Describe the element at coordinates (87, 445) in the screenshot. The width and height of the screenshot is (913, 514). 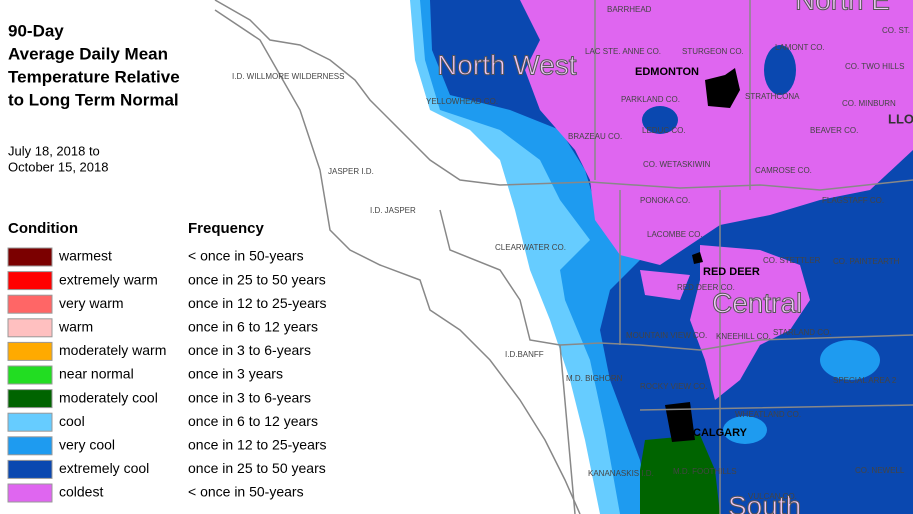
I see `legend-condition: very cool` at that location.